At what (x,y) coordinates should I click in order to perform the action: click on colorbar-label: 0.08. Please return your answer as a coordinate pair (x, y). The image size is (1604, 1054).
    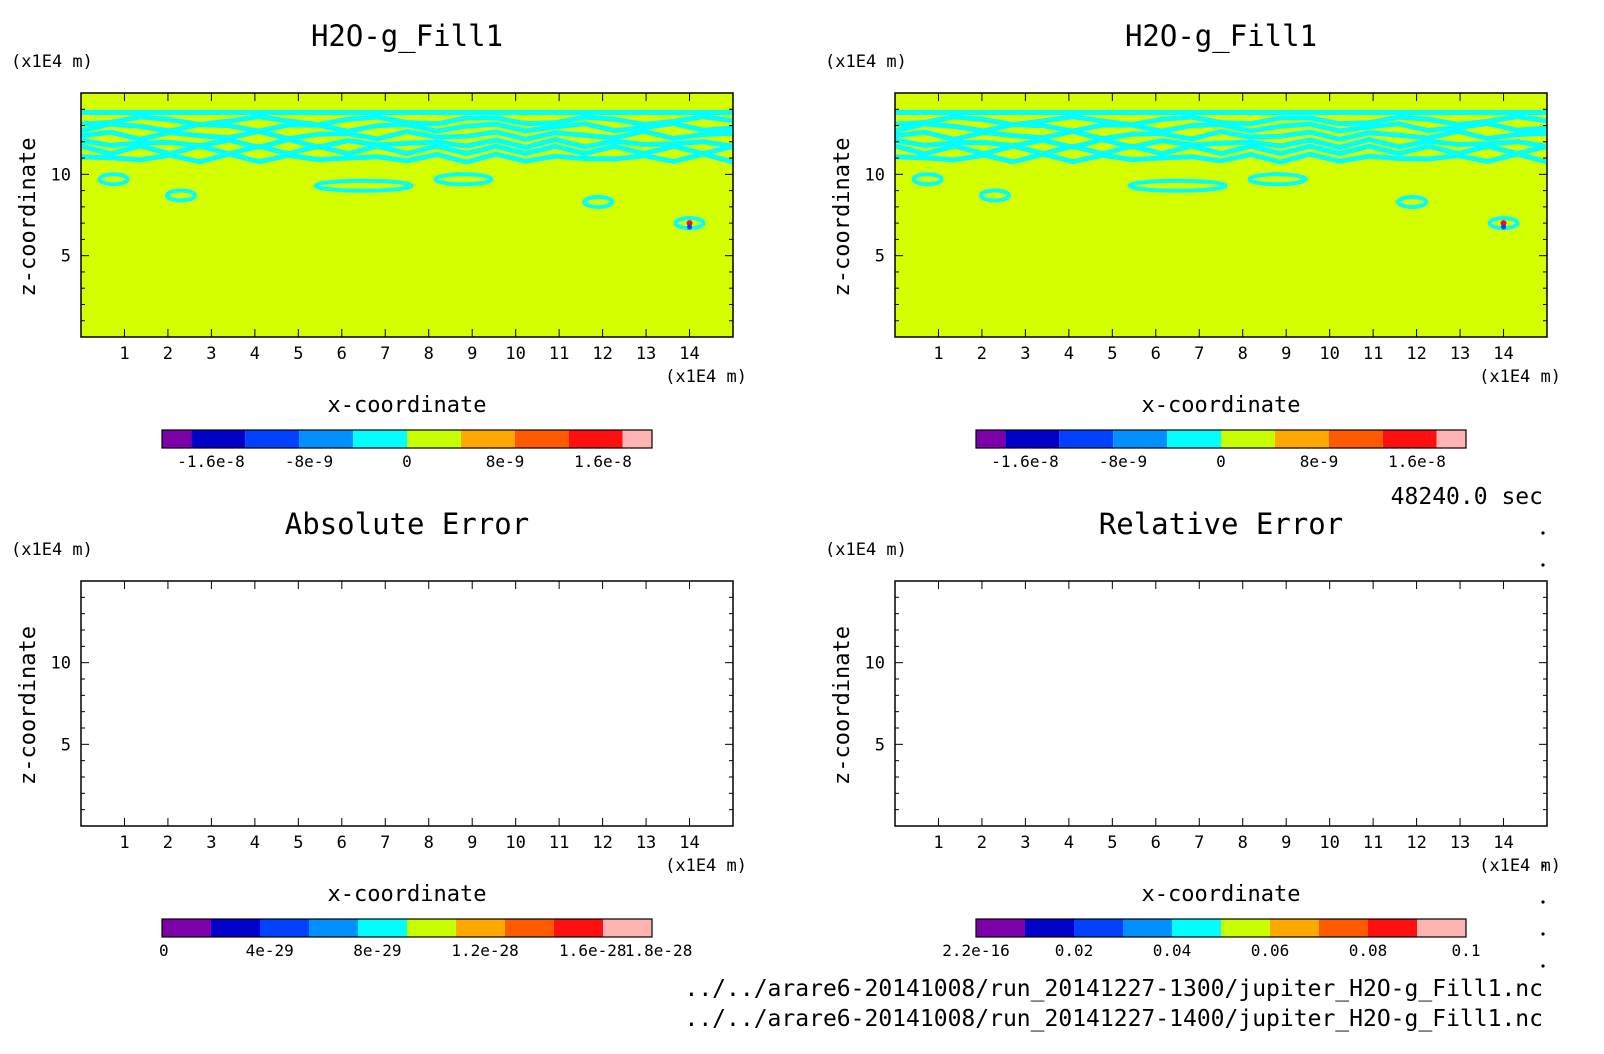
    Looking at the image, I should click on (1368, 950).